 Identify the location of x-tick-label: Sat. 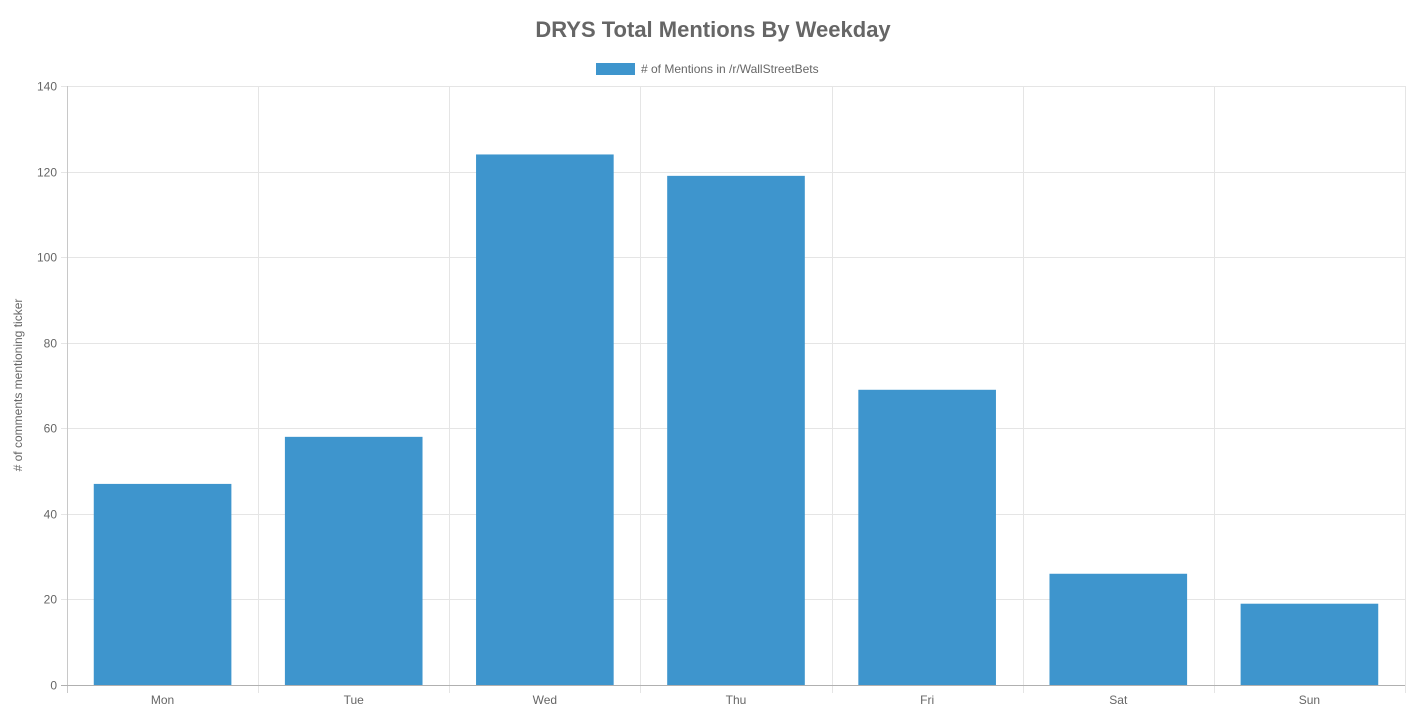
(1118, 700).